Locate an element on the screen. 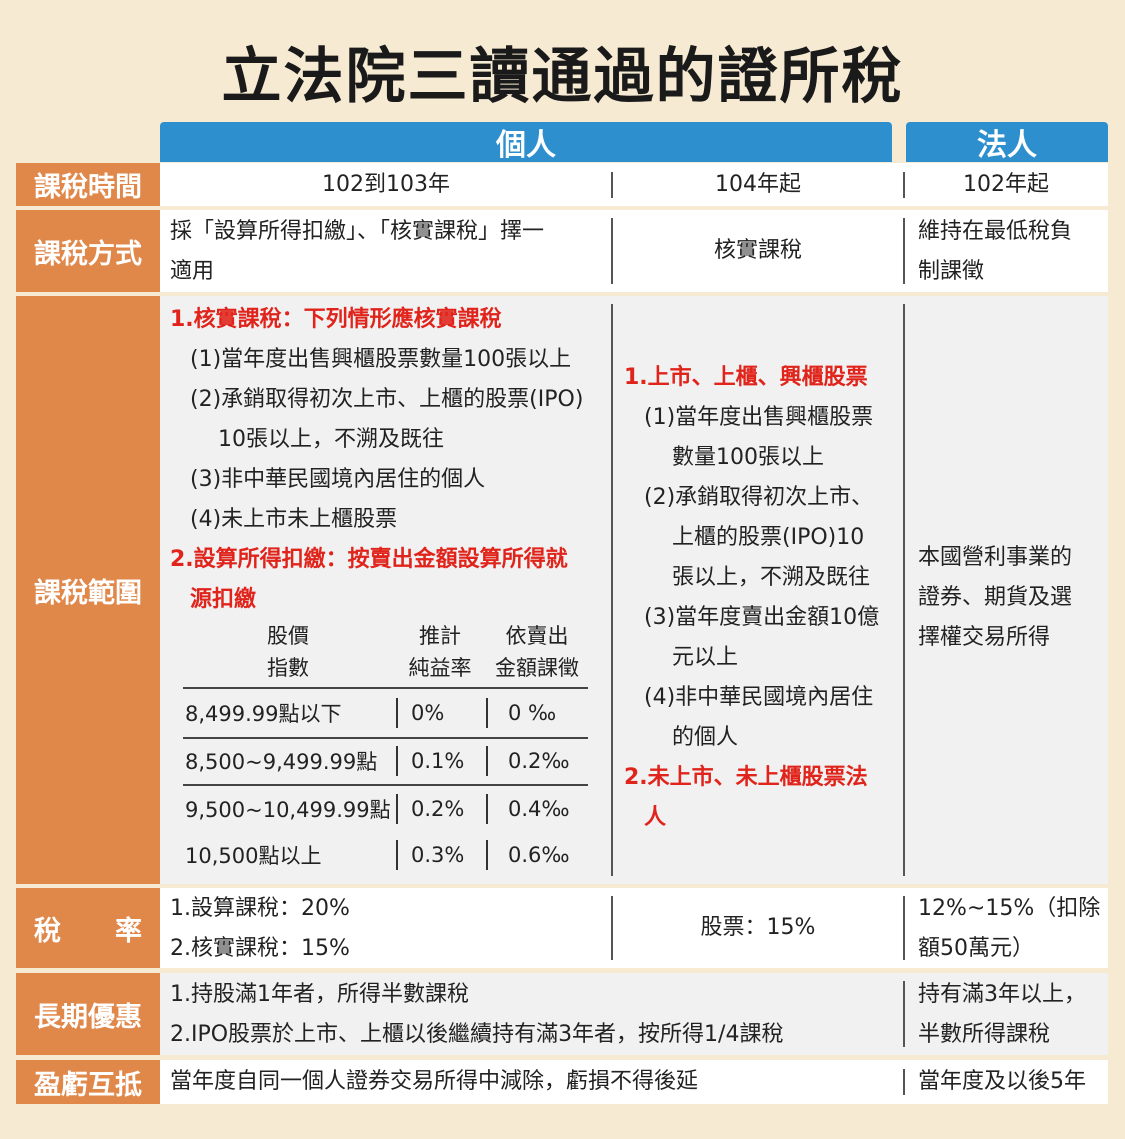  rate-table-header-line: 依賣出 is located at coordinates (537, 636).